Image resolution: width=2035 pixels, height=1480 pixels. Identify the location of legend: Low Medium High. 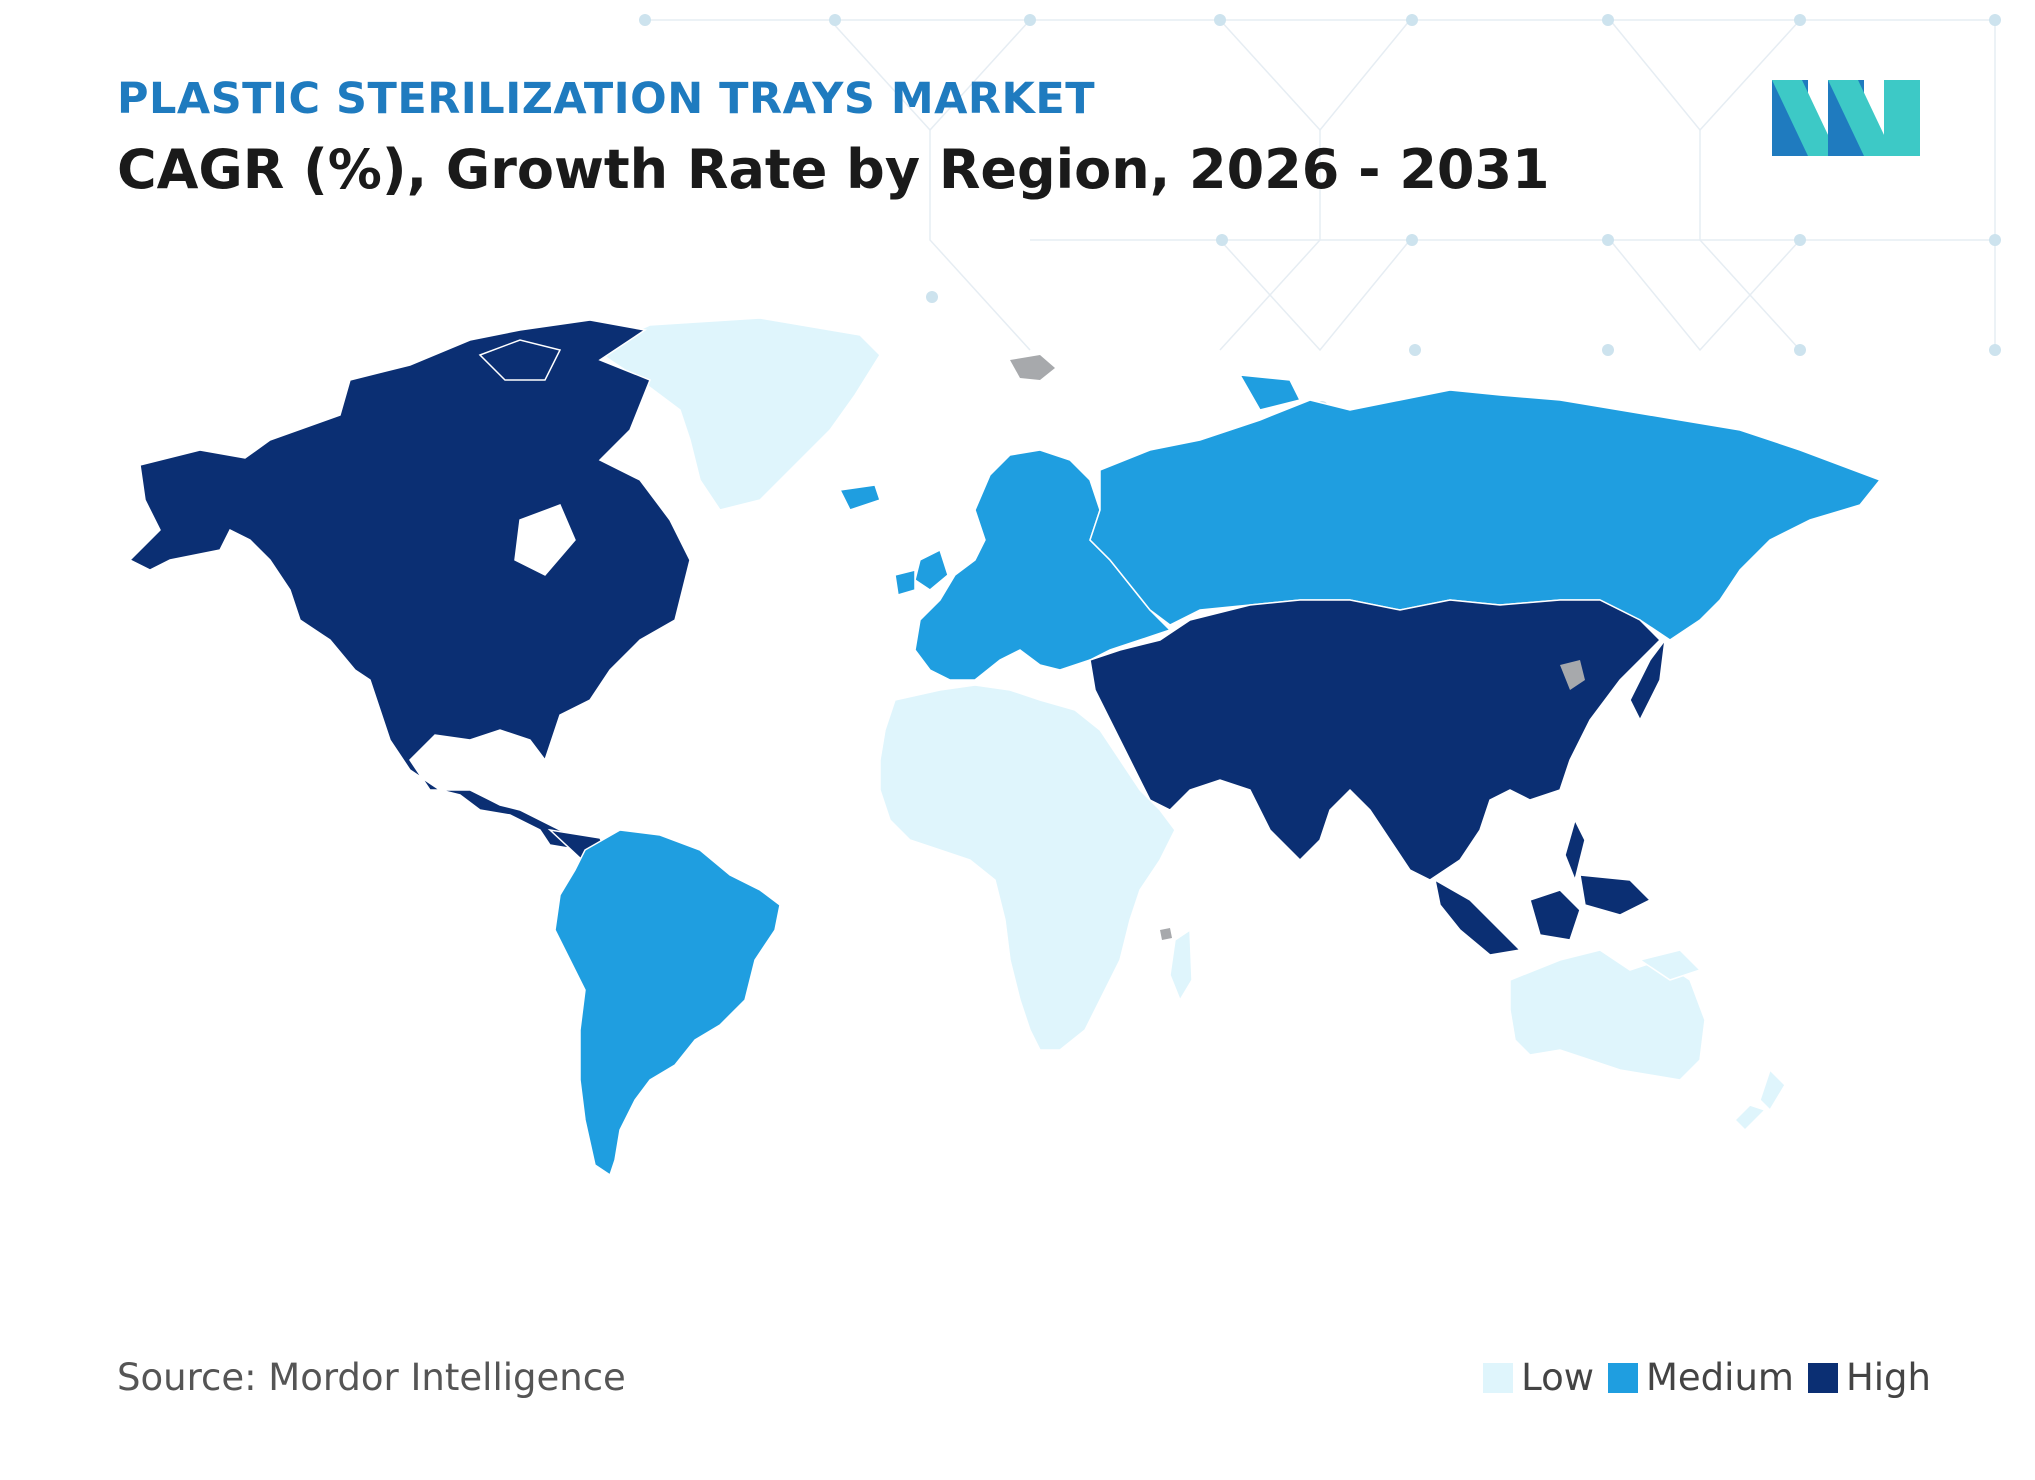
(1707, 1377).